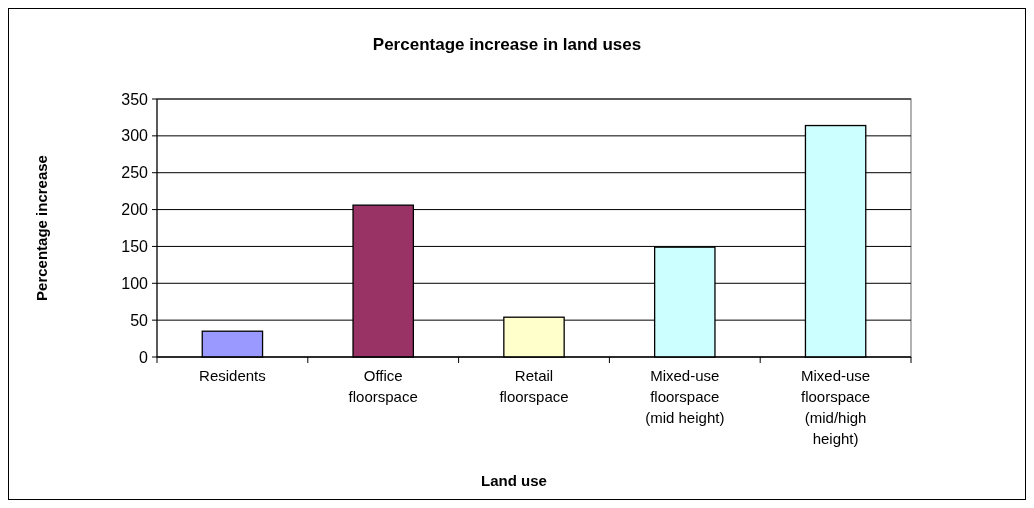 This screenshot has width=1034, height=508. I want to click on x-tick-label: Retail floorspace, so click(534, 386).